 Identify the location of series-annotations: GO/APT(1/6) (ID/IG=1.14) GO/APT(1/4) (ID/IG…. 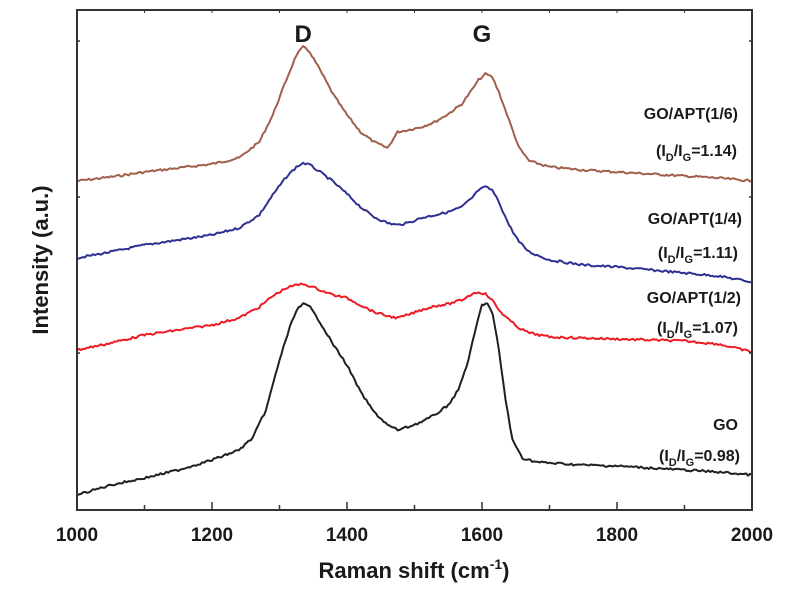
(693, 287).